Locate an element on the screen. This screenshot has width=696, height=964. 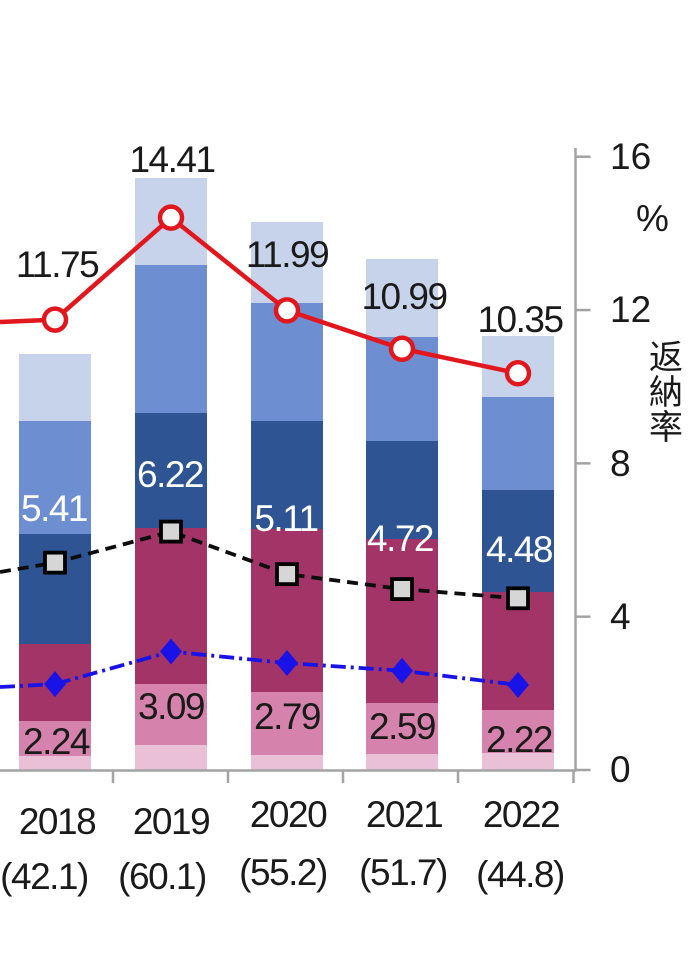
stacked-bar-2018 is located at coordinates (55, 562).